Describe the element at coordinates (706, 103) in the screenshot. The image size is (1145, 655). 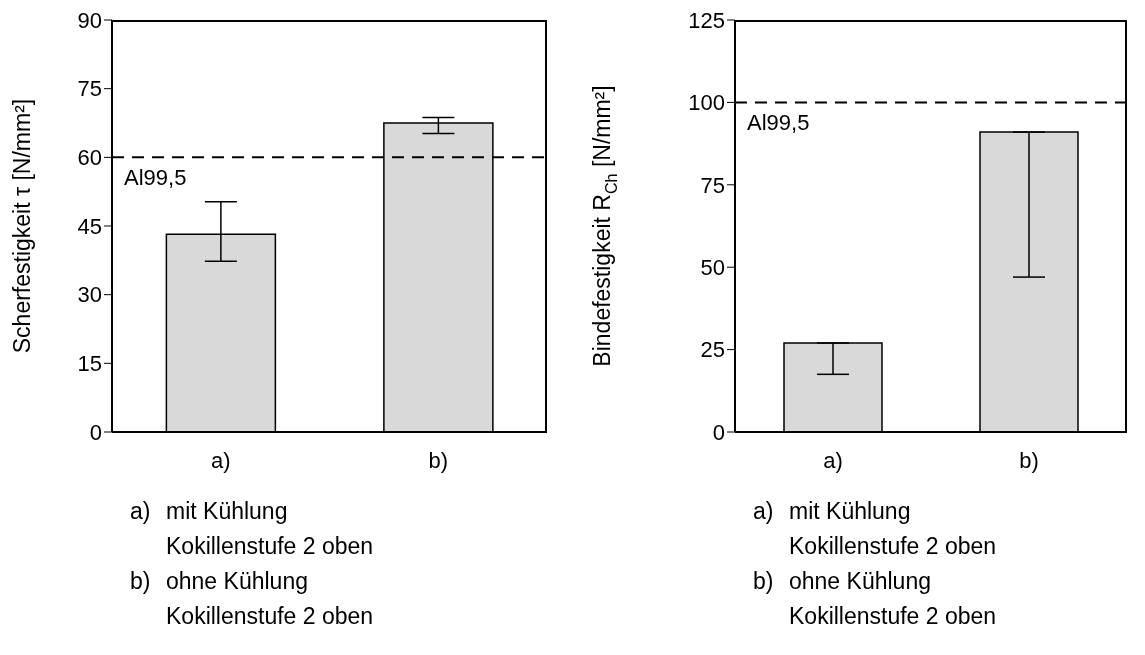
I see `y-tick-label: 100` at that location.